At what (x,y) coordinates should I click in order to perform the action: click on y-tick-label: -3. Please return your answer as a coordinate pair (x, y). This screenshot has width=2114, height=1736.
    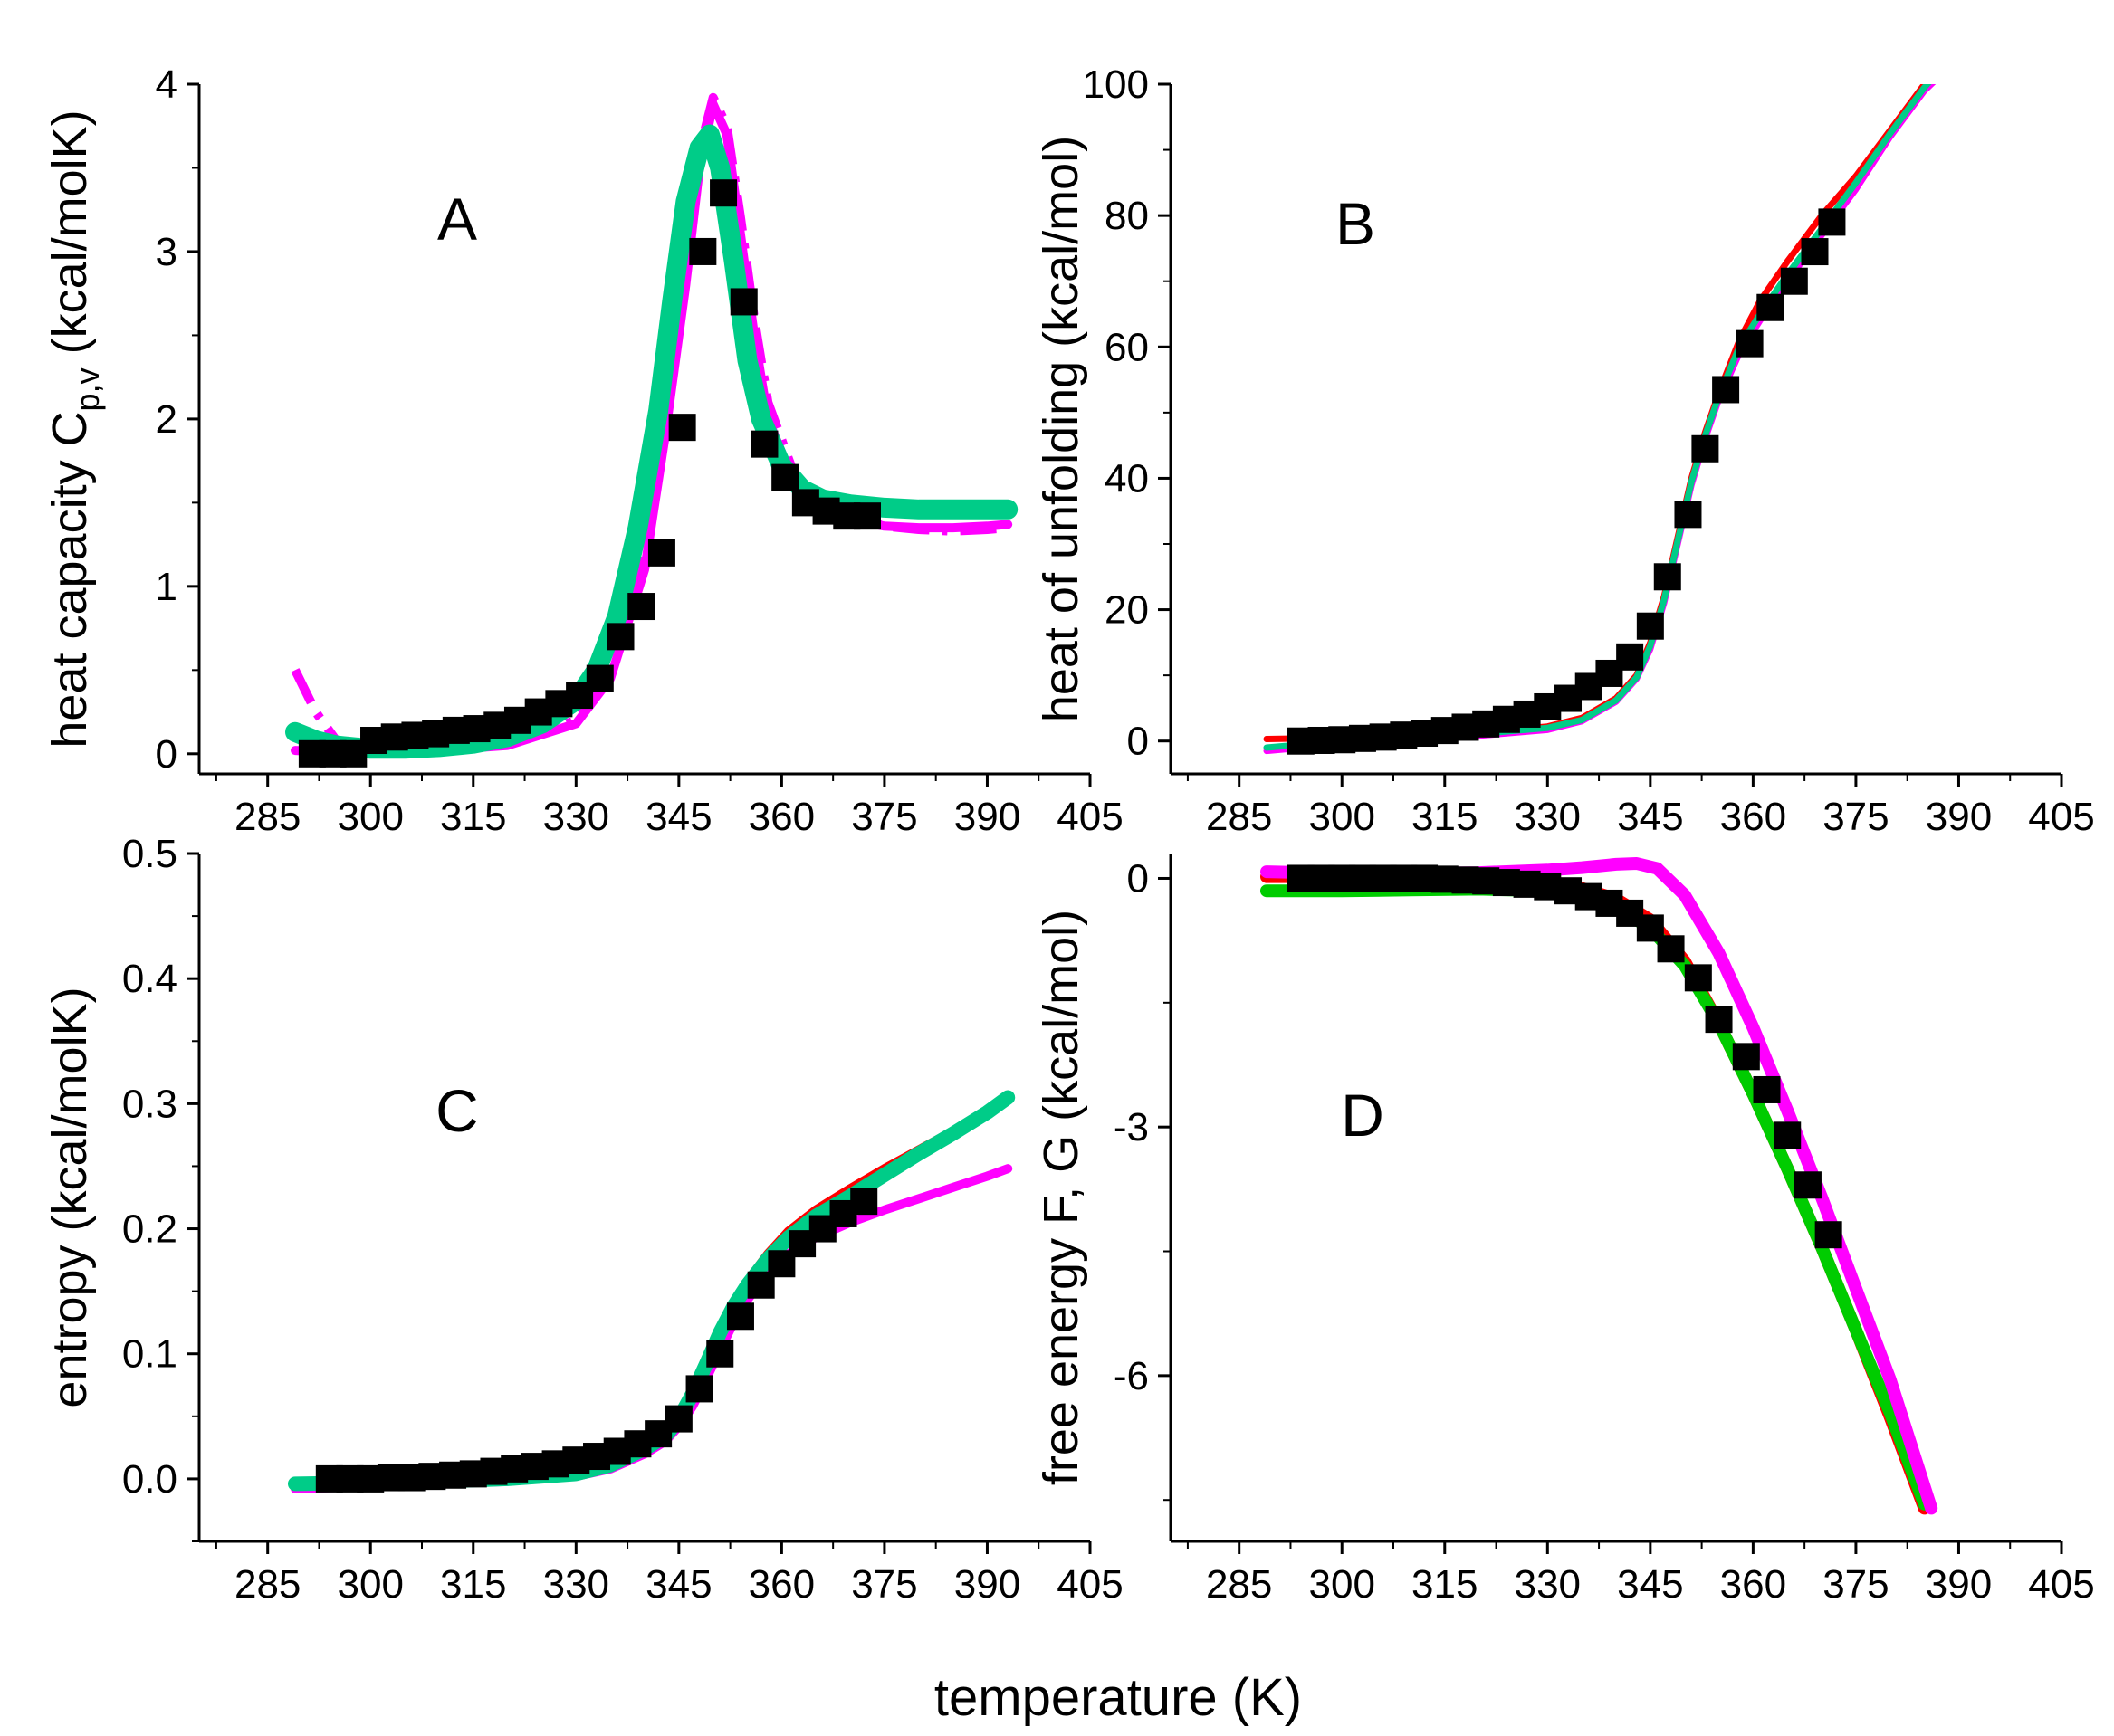
    Looking at the image, I should click on (1131, 1127).